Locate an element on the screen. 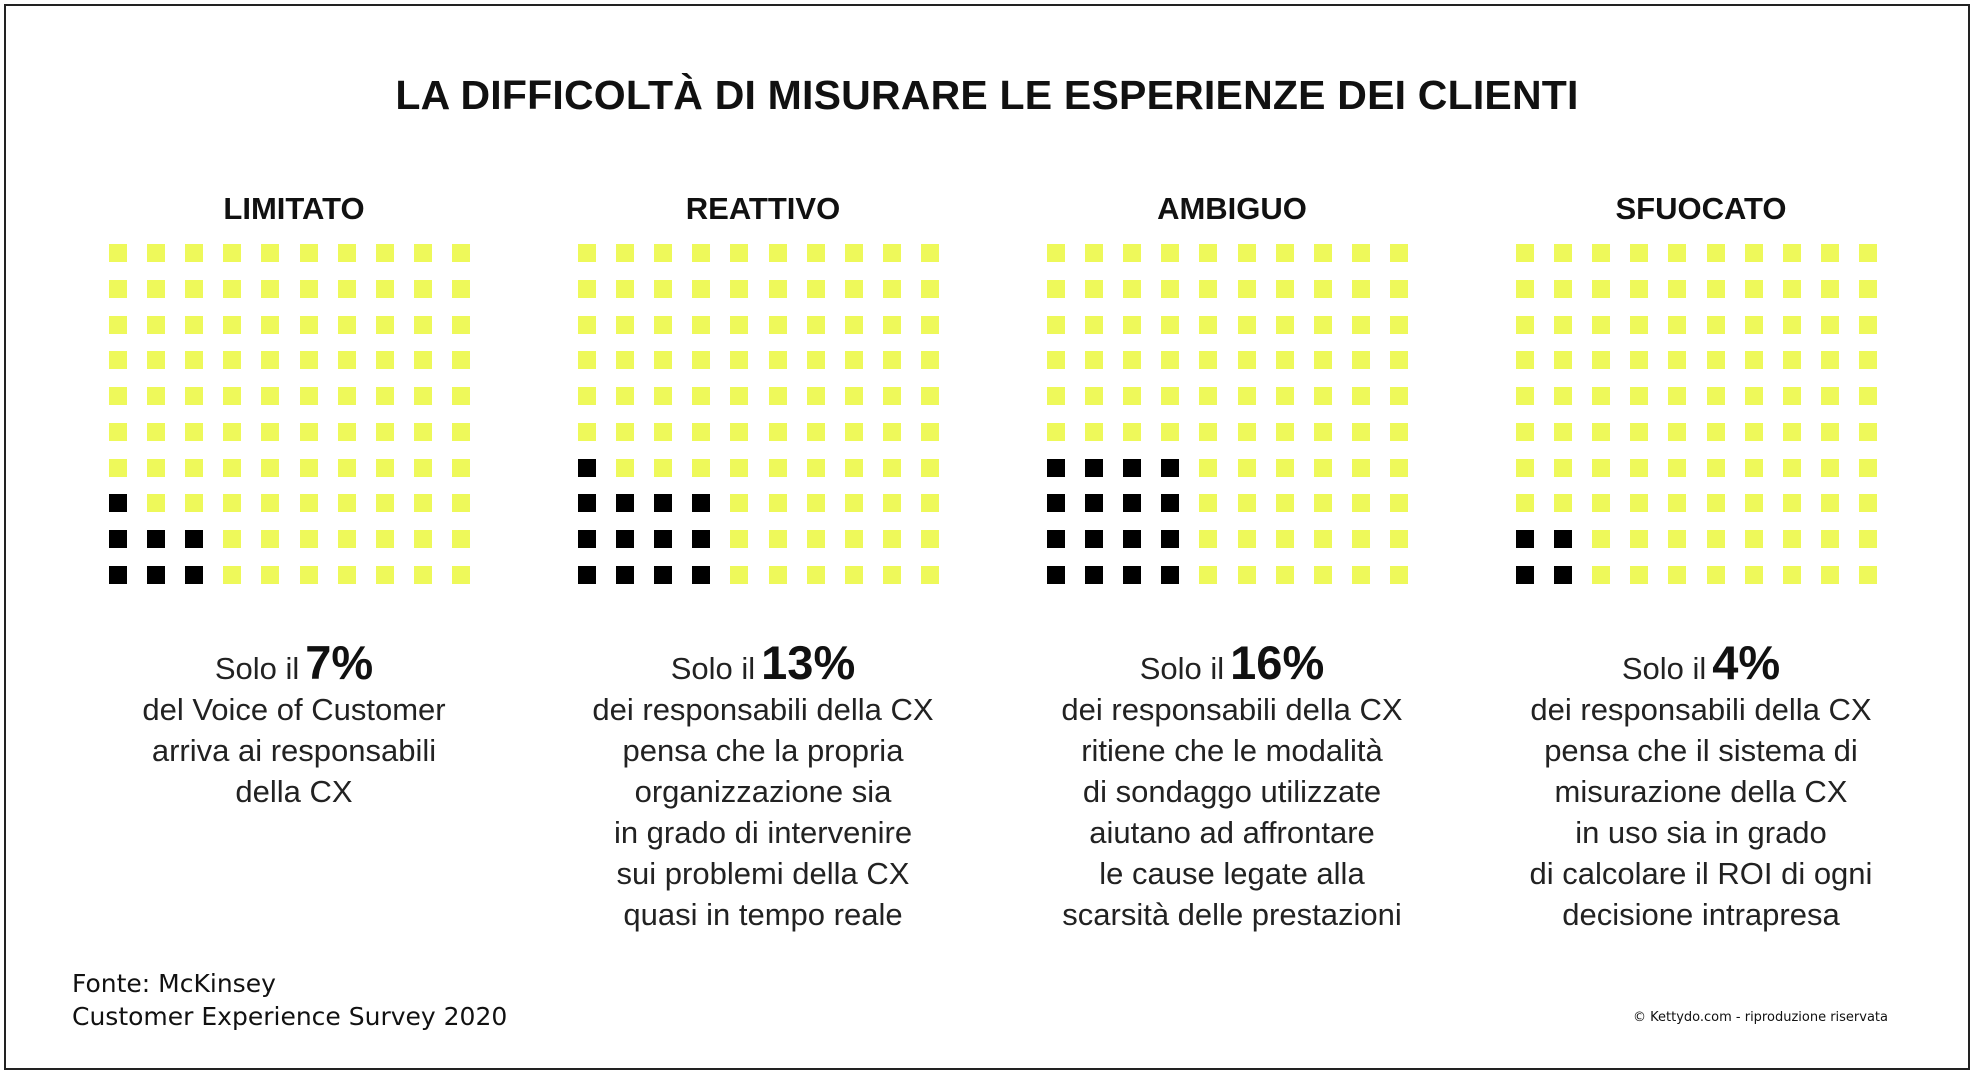  panel-title: LIMITATO is located at coordinates (294, 208).